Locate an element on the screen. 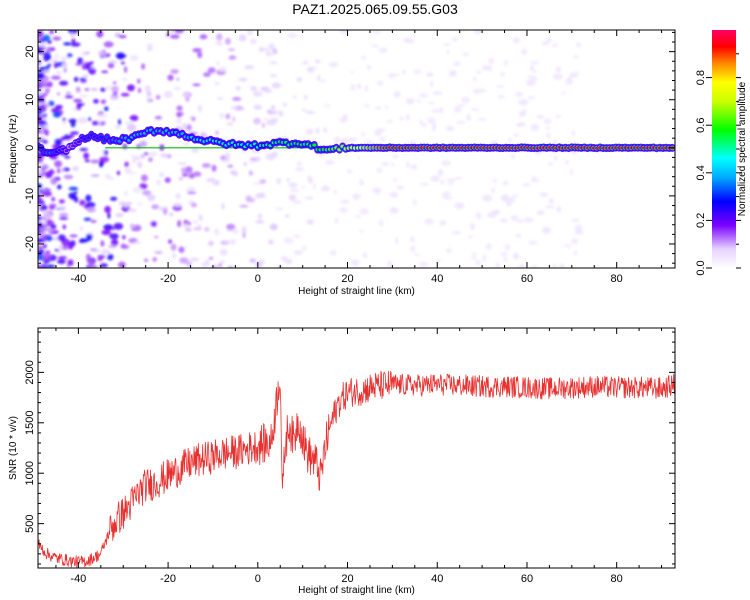 This screenshot has height=600, width=750. x-tick-label: 60 is located at coordinates (527, 579).